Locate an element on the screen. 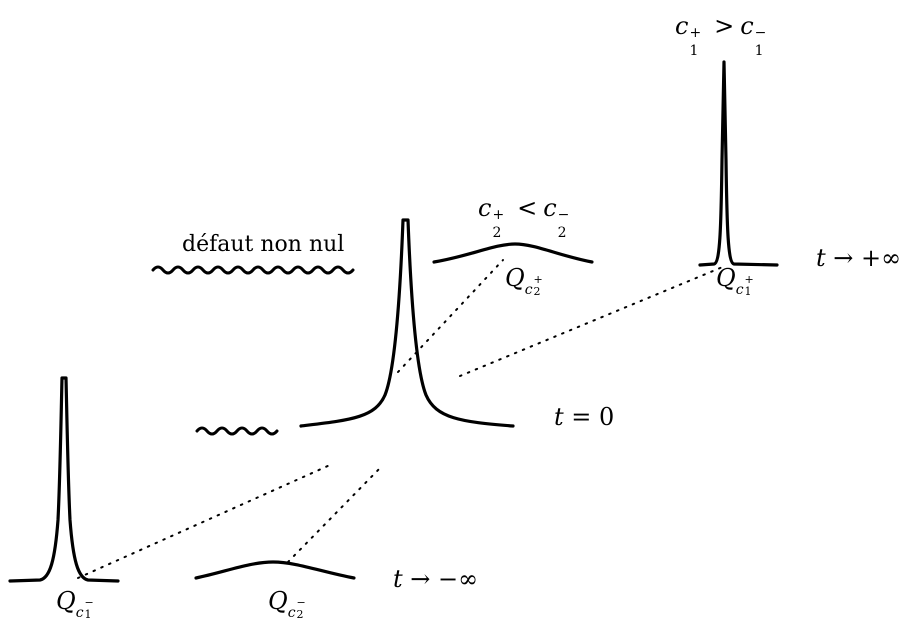  q-c1-plus-sub: 1 is located at coordinates (748, 291).